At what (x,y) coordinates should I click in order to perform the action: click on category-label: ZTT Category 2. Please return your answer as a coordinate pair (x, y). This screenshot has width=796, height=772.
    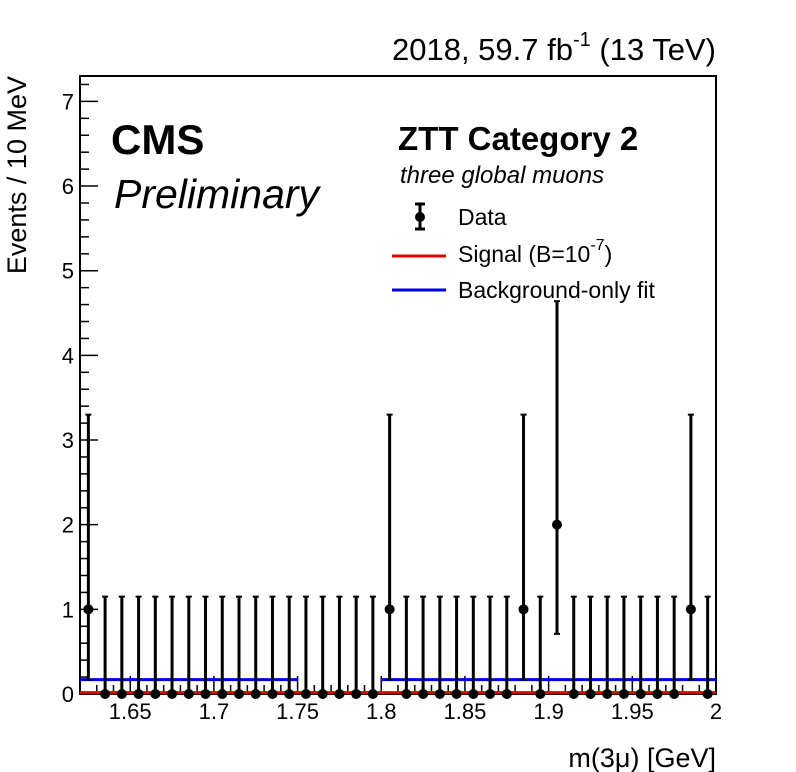
    Looking at the image, I should click on (518, 138).